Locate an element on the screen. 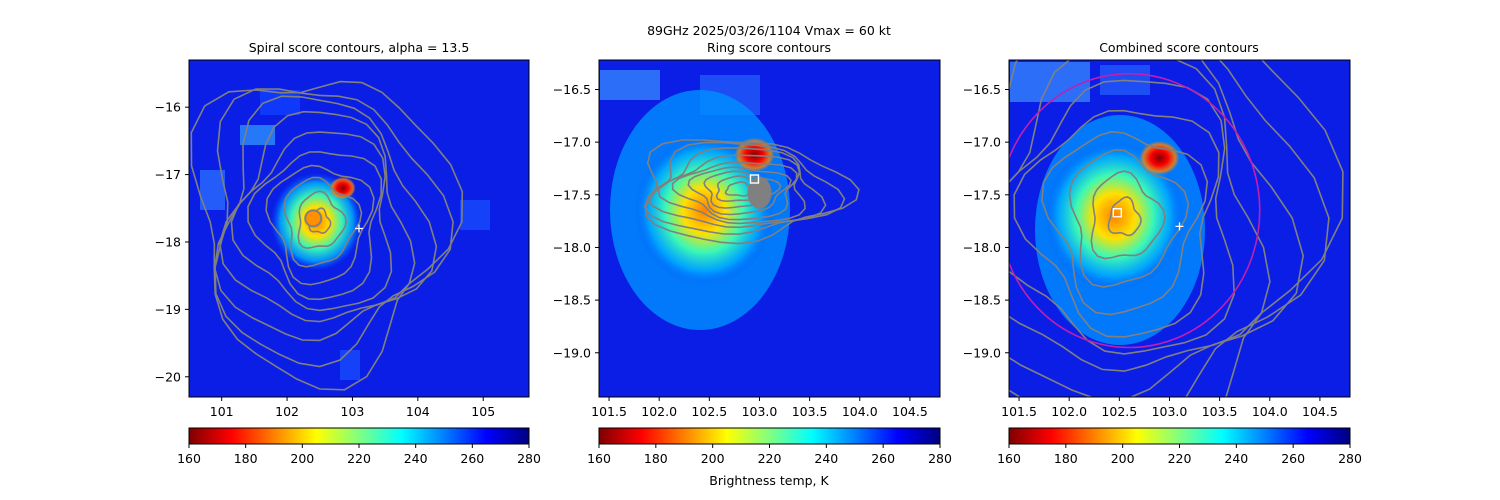 Image resolution: width=1500 pixels, height=500 pixels. y-tick-label: −18.5 is located at coordinates (572, 300).